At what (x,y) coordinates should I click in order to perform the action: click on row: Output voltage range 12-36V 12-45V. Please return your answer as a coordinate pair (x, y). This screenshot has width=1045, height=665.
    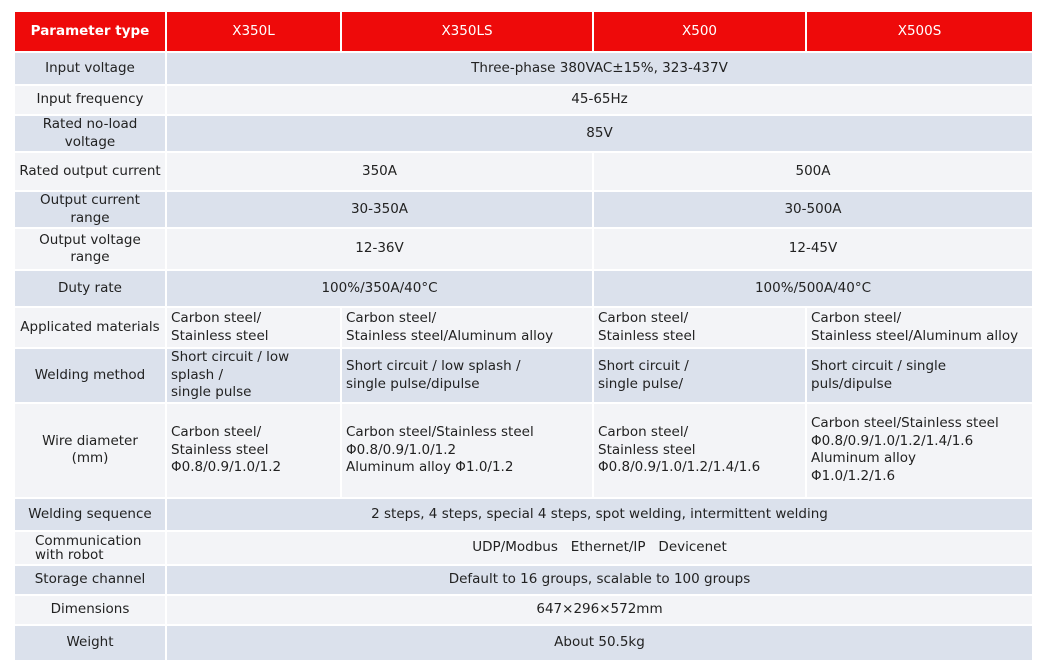
    Looking at the image, I should click on (523, 249).